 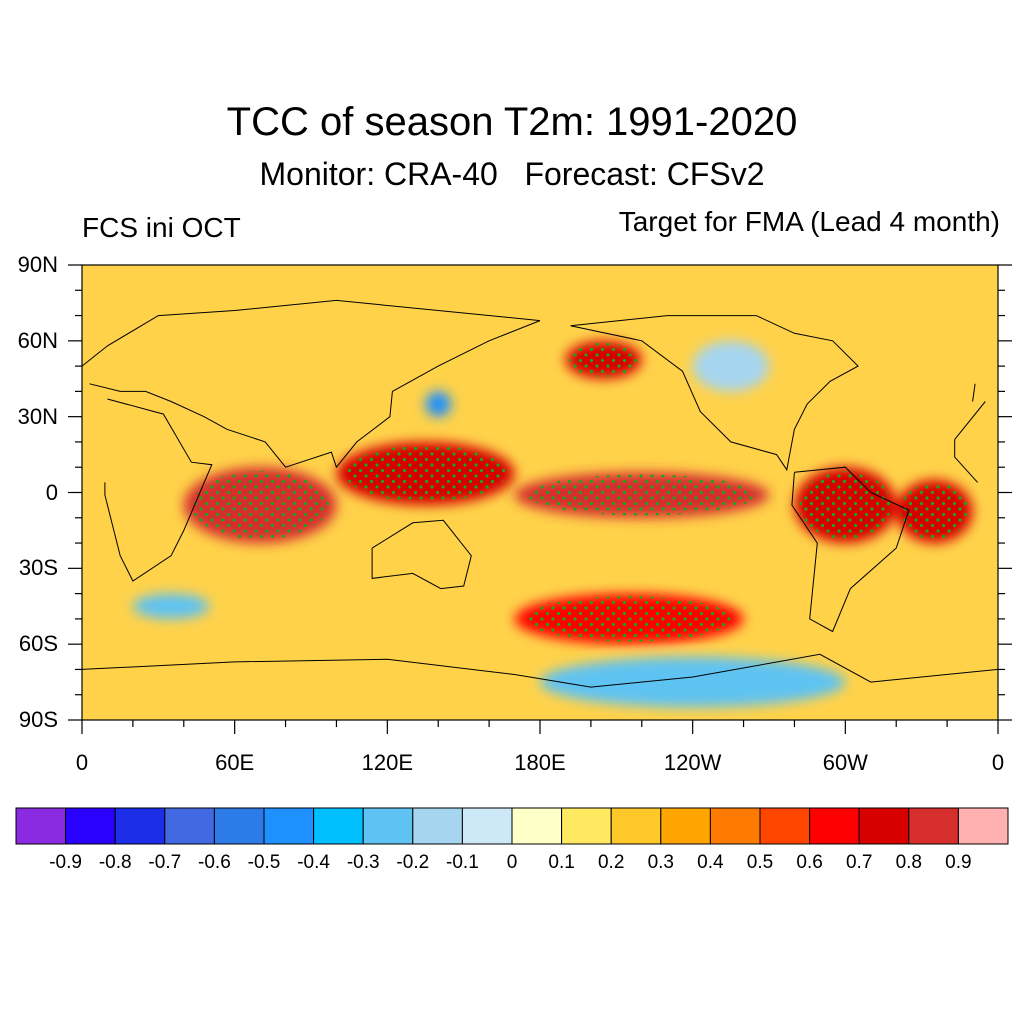 I want to click on colorbar-label: -0.3, so click(x=363, y=862).